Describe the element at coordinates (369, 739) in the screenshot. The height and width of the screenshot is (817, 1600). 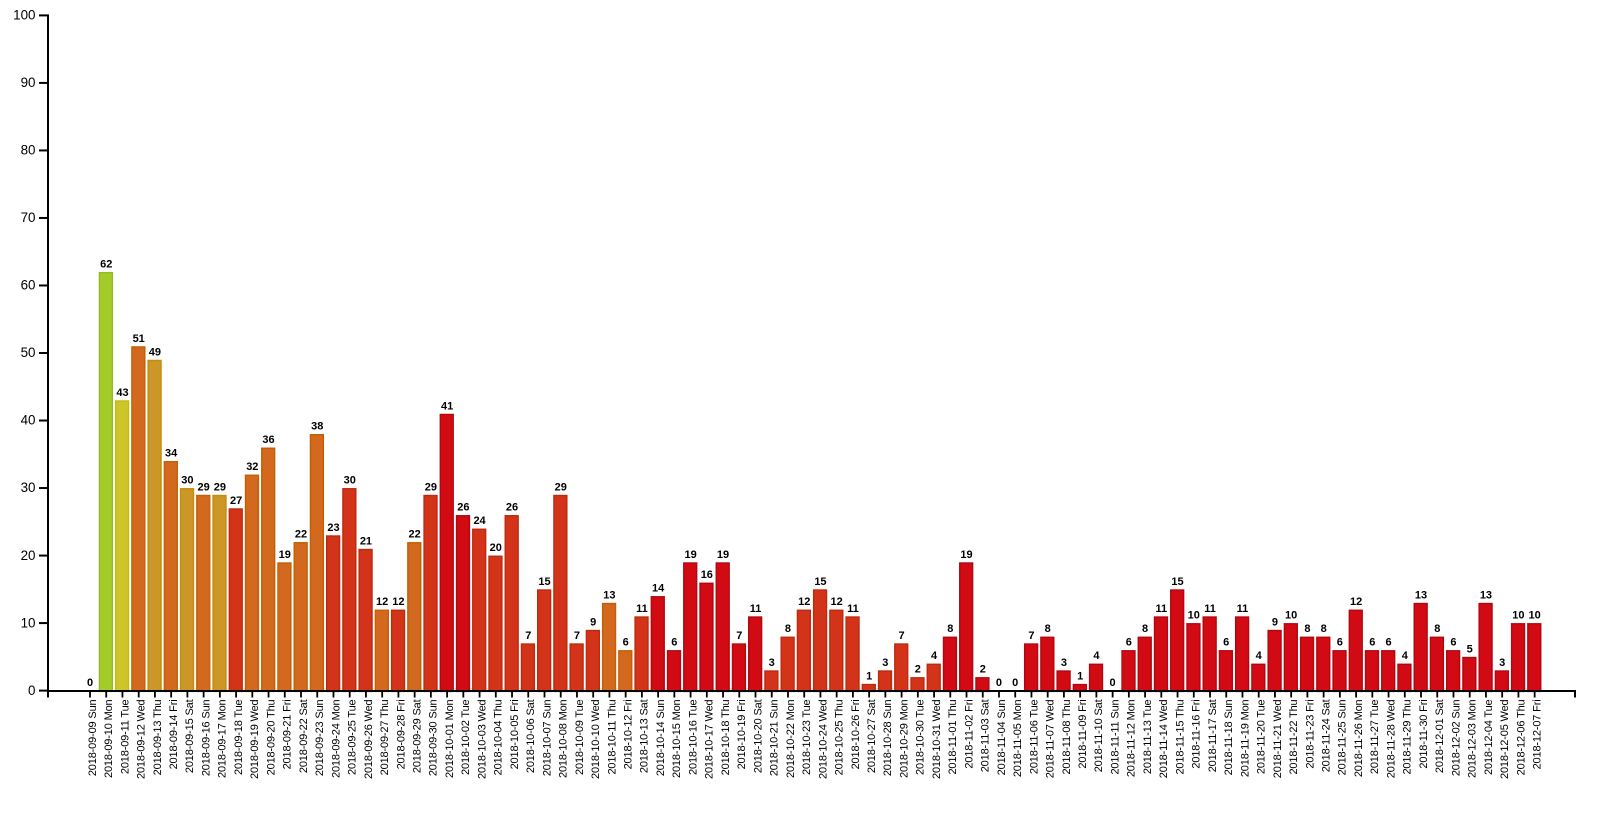
I see `svg-text: 2018-09-26 Wed` at that location.